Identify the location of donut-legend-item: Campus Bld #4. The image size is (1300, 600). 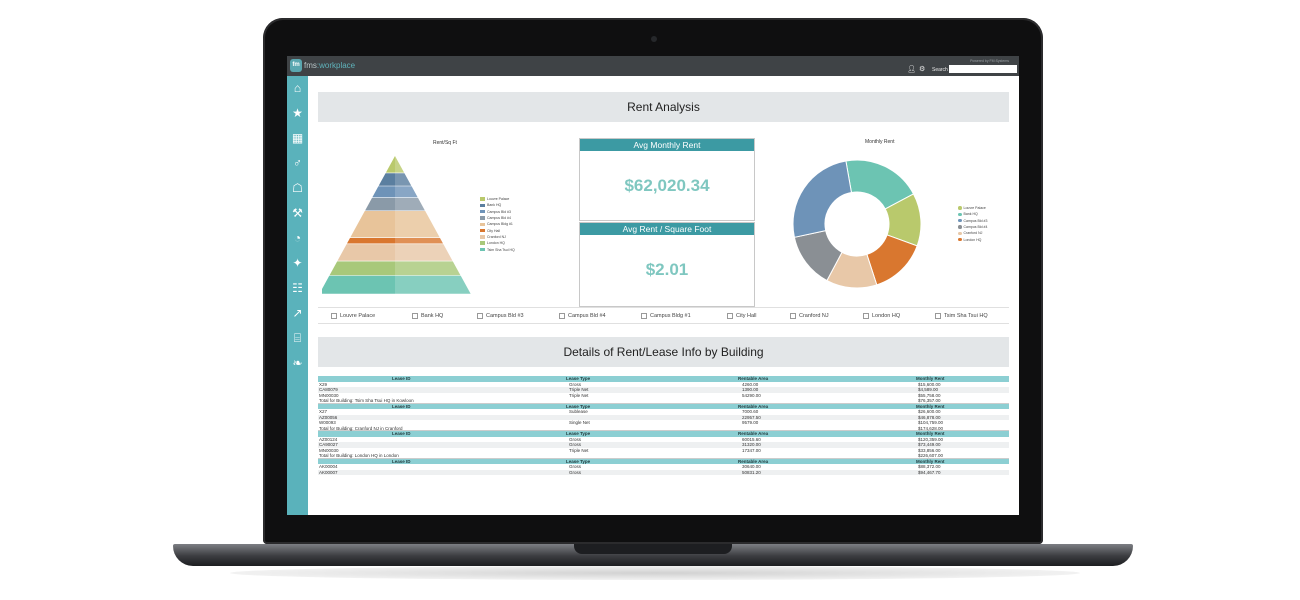
(972, 227).